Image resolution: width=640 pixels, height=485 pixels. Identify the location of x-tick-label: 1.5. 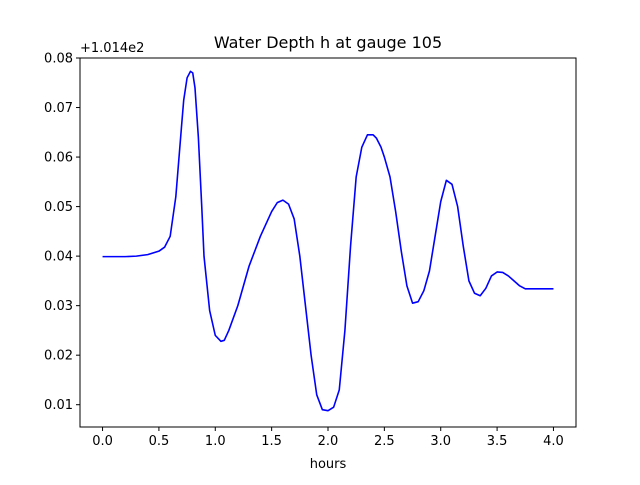
(271, 441).